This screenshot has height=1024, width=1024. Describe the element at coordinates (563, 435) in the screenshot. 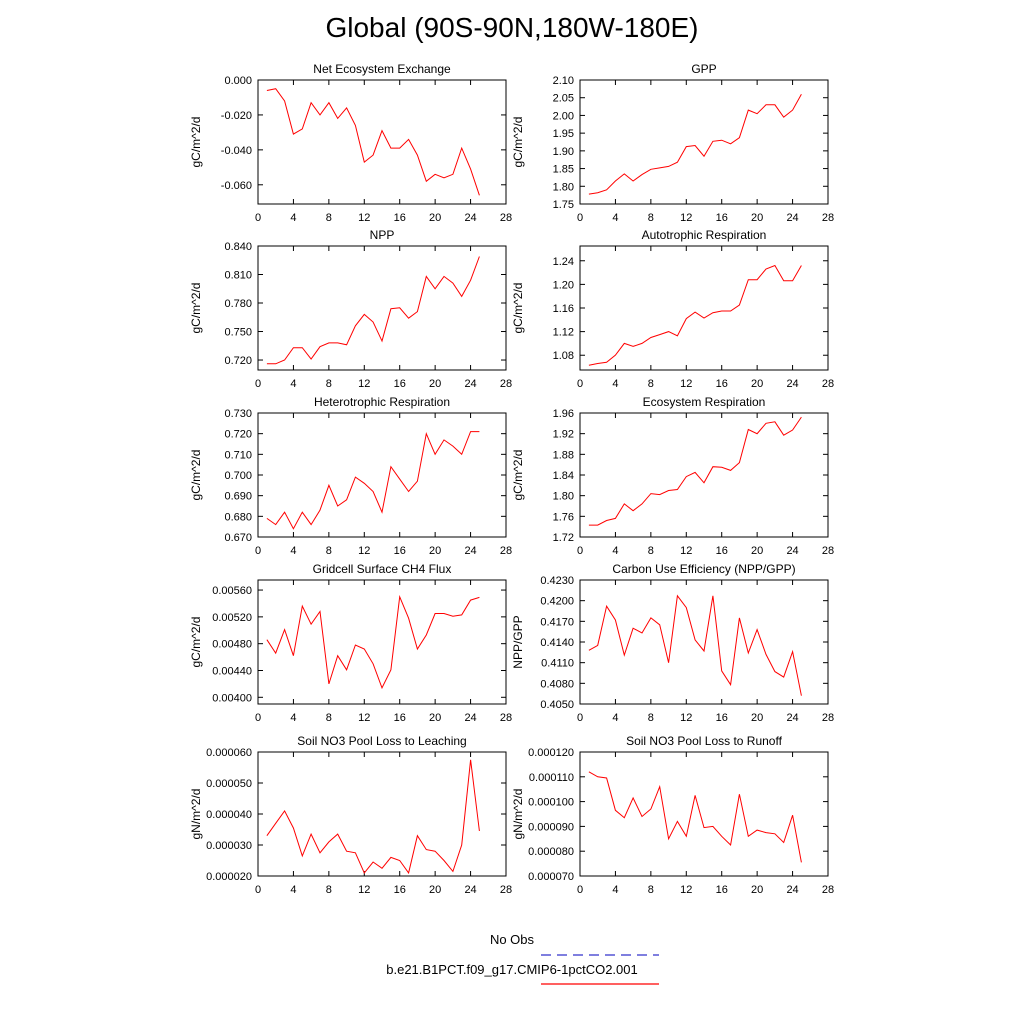

I see `y-tick-label: 1.92` at that location.